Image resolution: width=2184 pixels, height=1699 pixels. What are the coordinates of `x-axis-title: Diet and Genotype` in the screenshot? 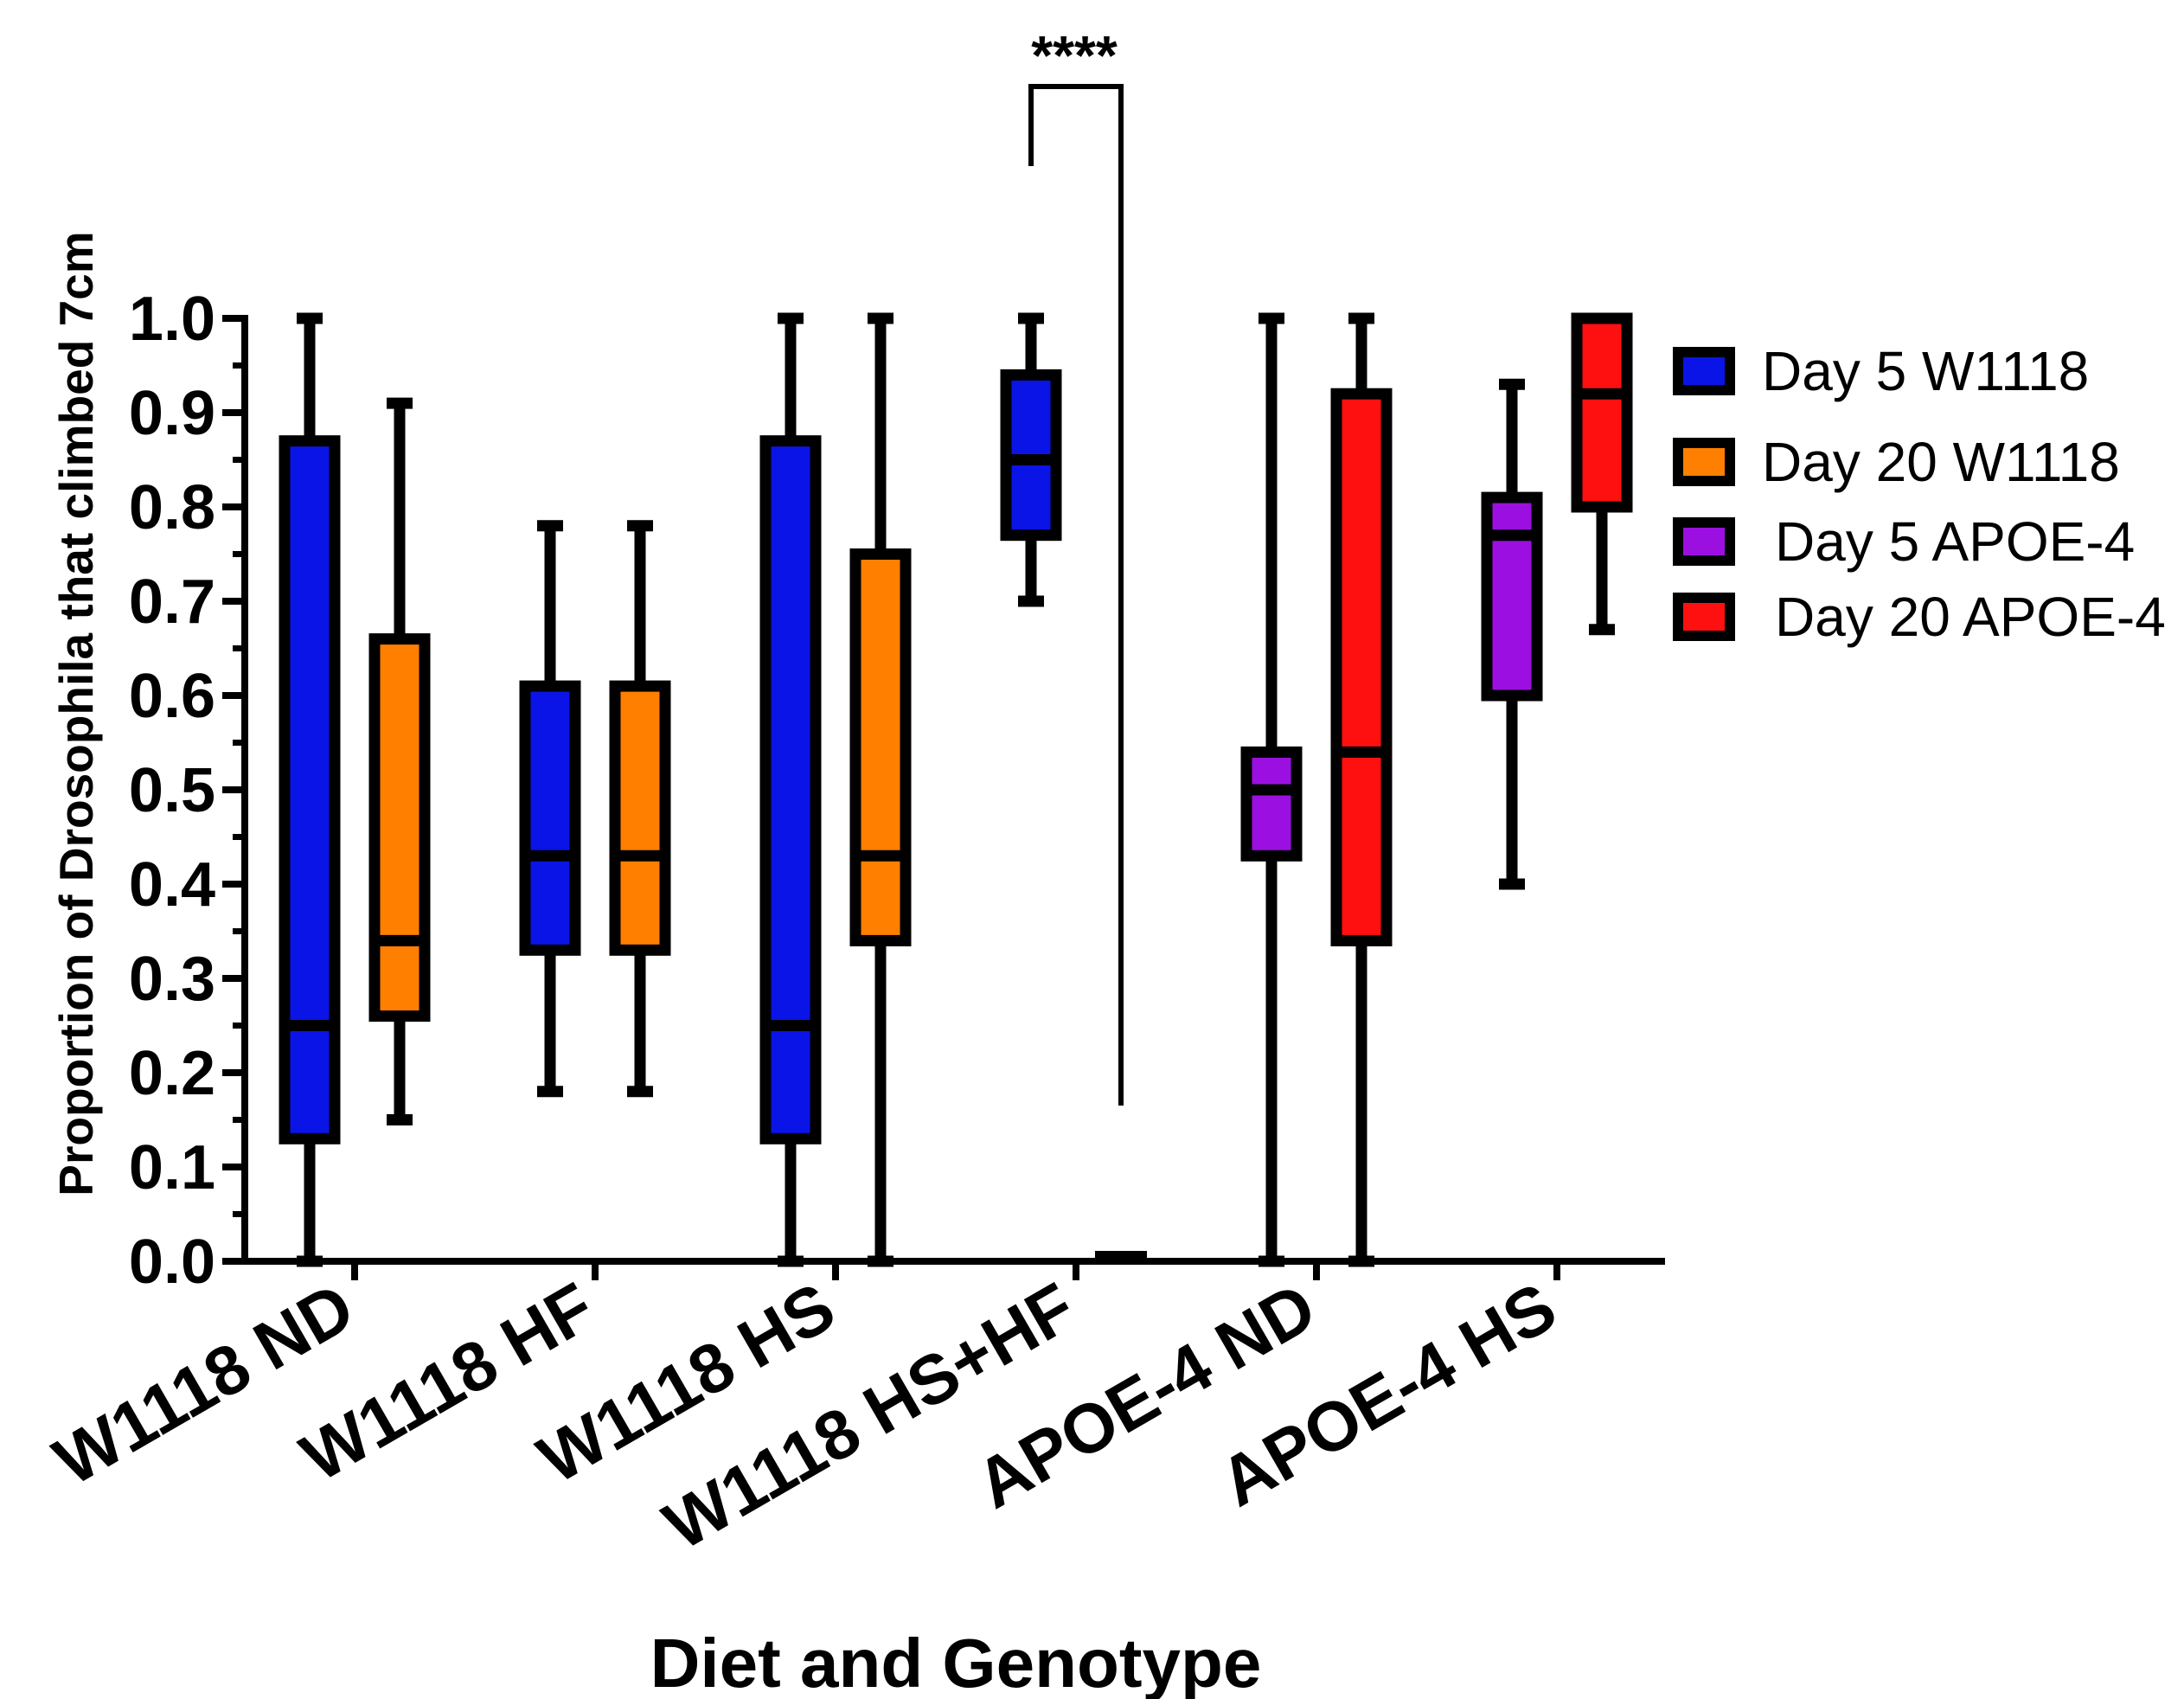 It's located at (956, 1662).